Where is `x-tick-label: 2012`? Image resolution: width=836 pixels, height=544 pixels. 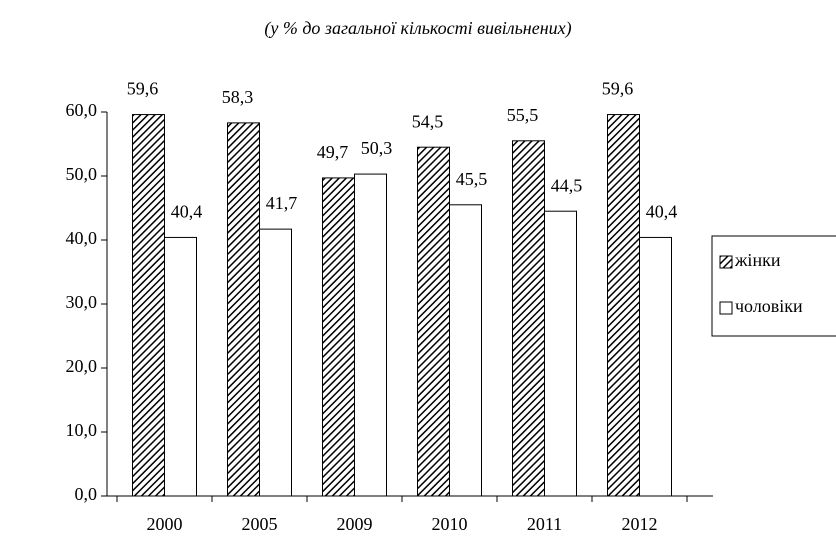 x-tick-label: 2012 is located at coordinates (640, 524).